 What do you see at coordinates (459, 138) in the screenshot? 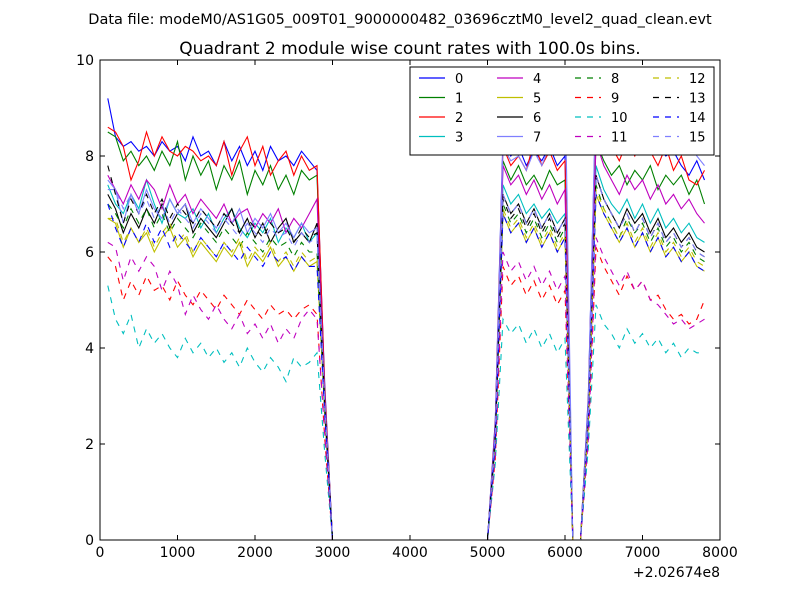
I see `legend-label-3: 3` at bounding box center [459, 138].